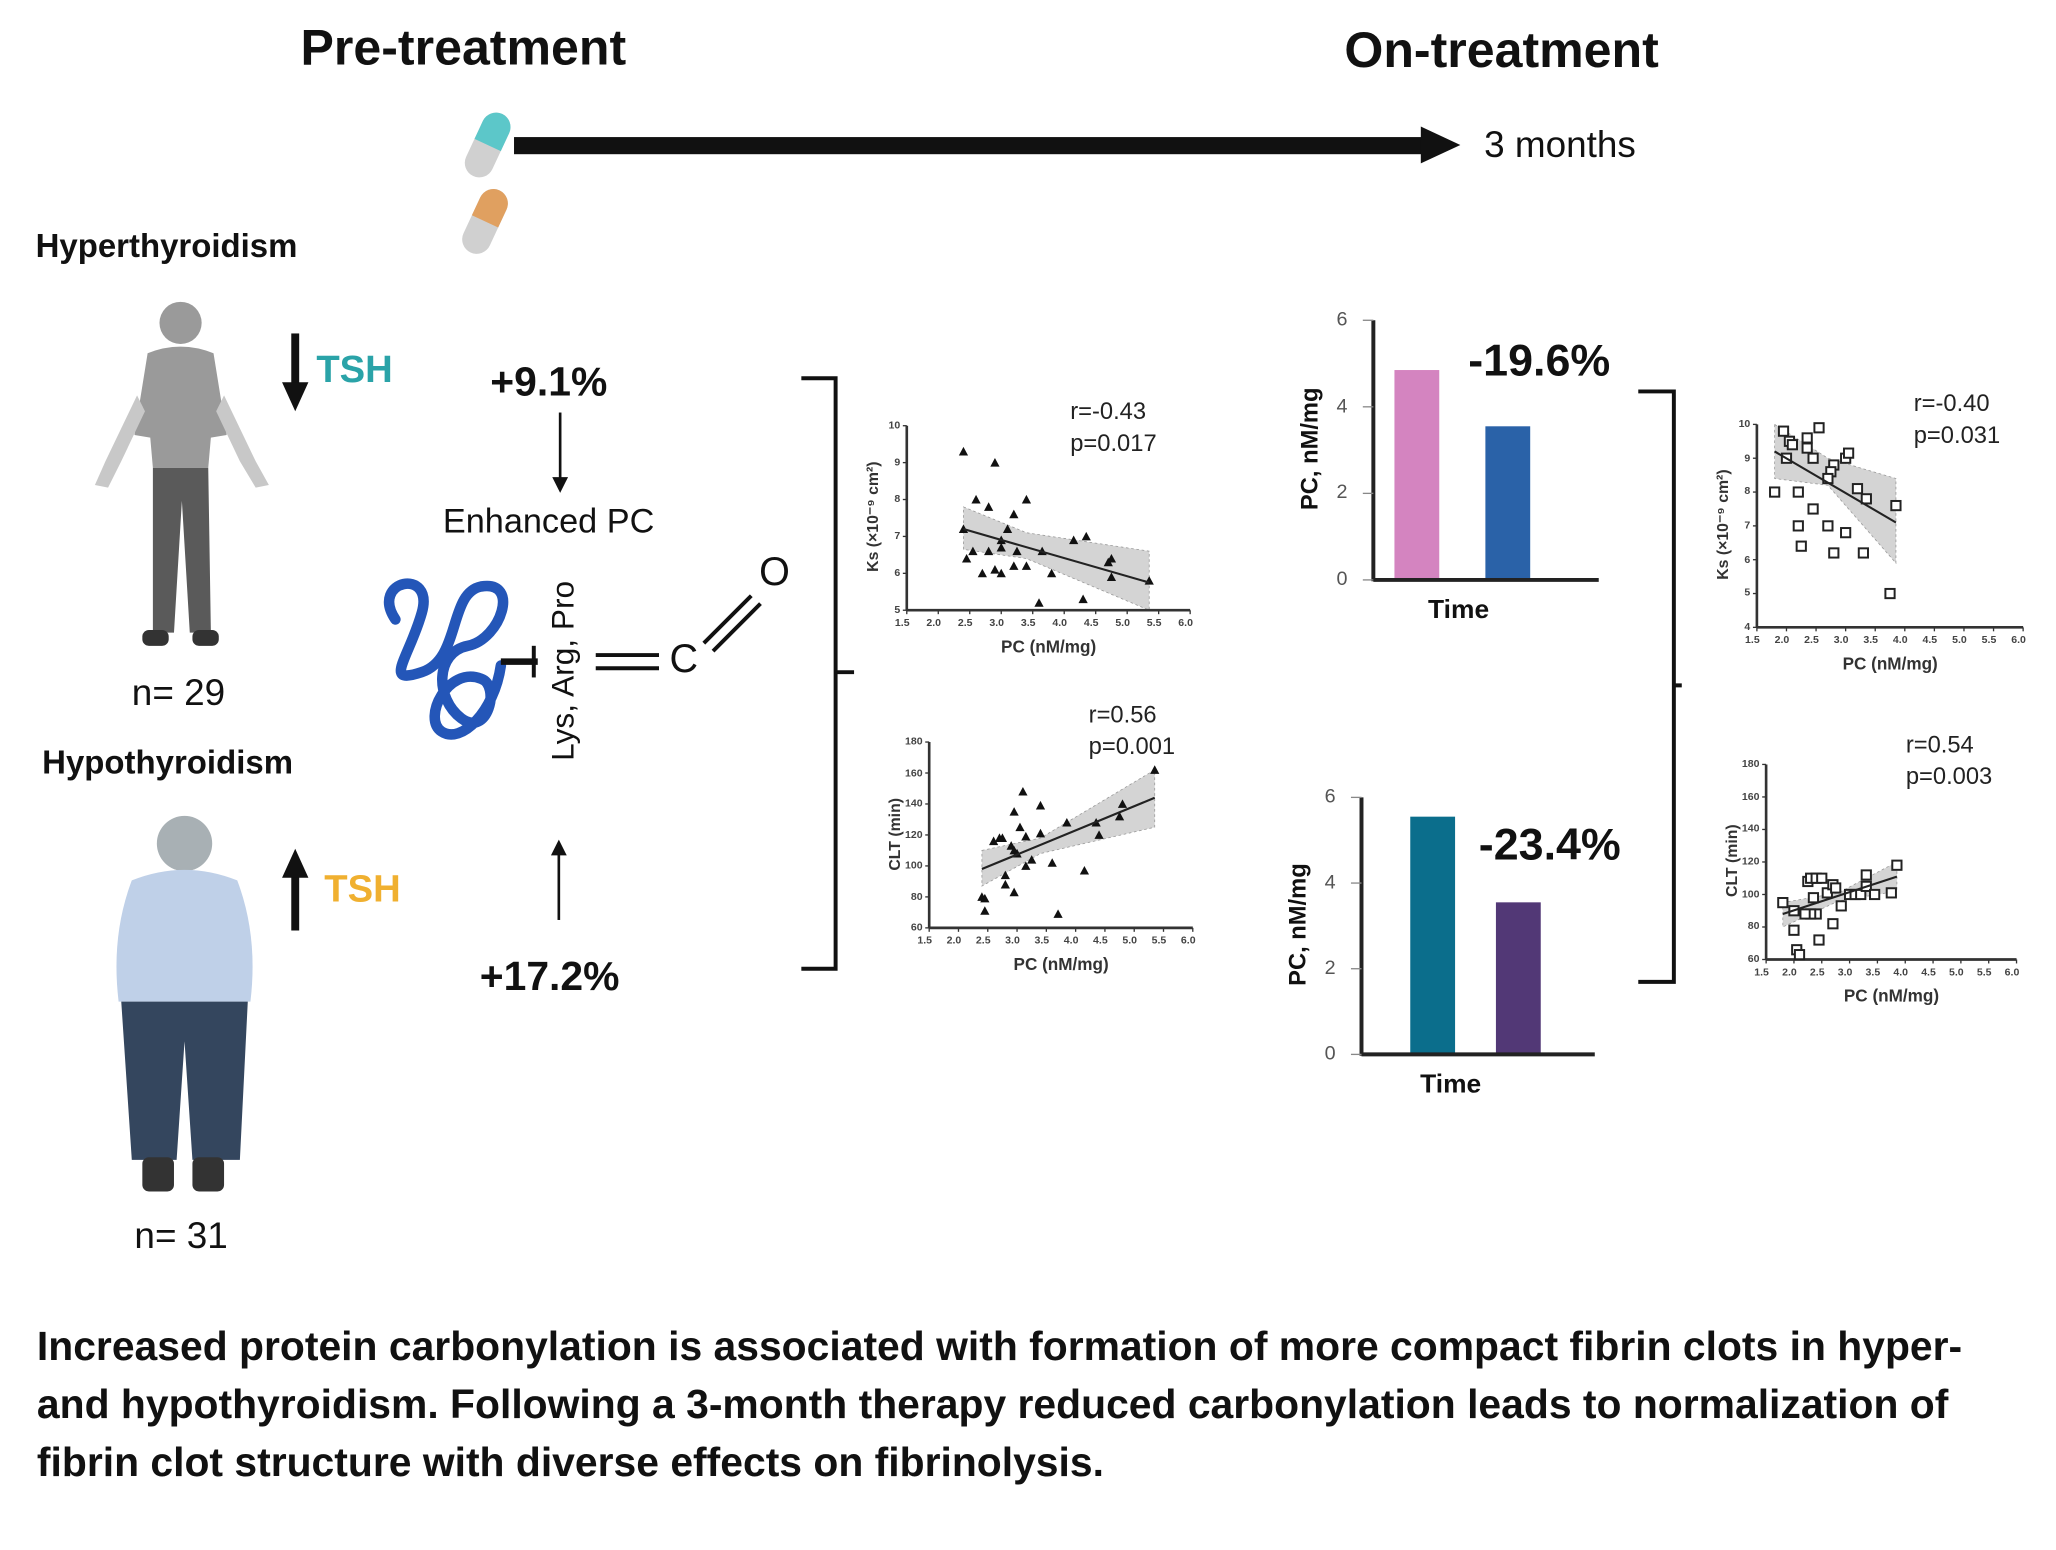  I want to click on y-tick-label: 8, so click(897, 498).